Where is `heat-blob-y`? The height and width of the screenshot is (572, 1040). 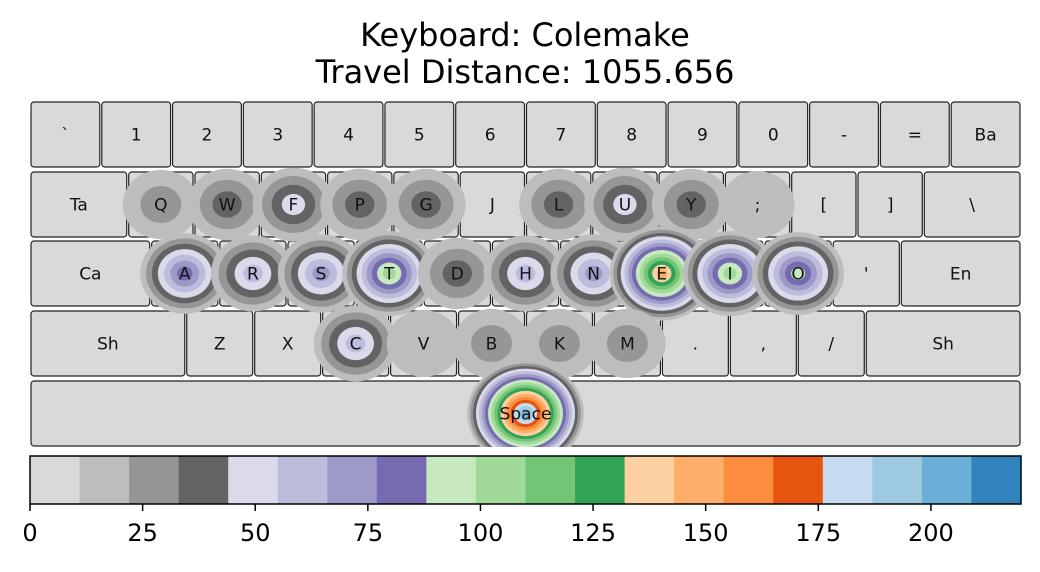
heat-blob-y is located at coordinates (691, 204).